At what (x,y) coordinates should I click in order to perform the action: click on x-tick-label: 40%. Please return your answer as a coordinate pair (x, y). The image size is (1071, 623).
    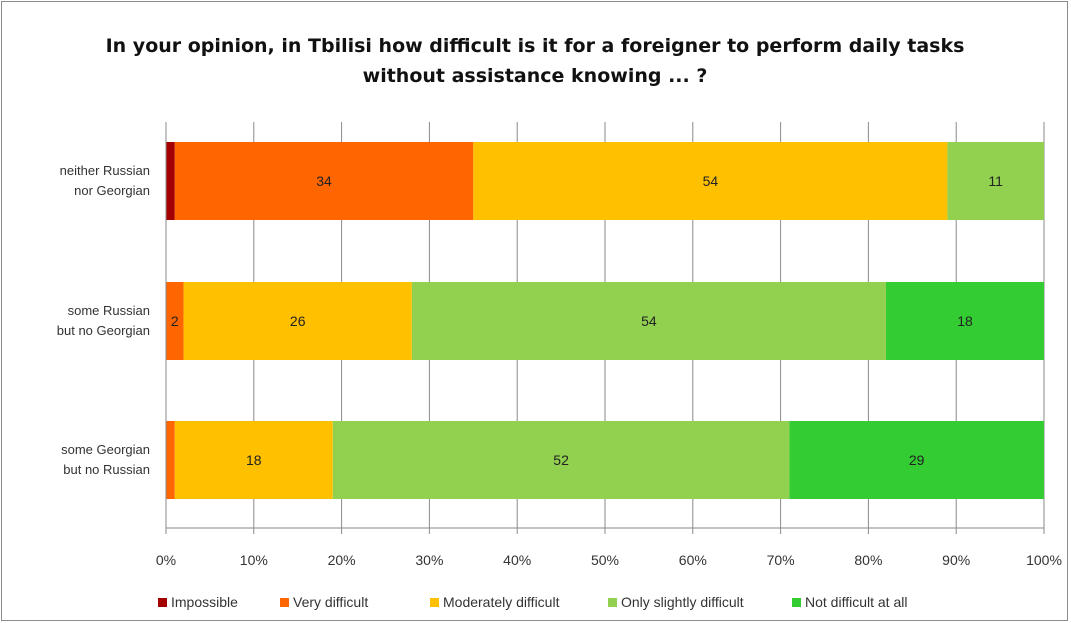
    Looking at the image, I should click on (517, 560).